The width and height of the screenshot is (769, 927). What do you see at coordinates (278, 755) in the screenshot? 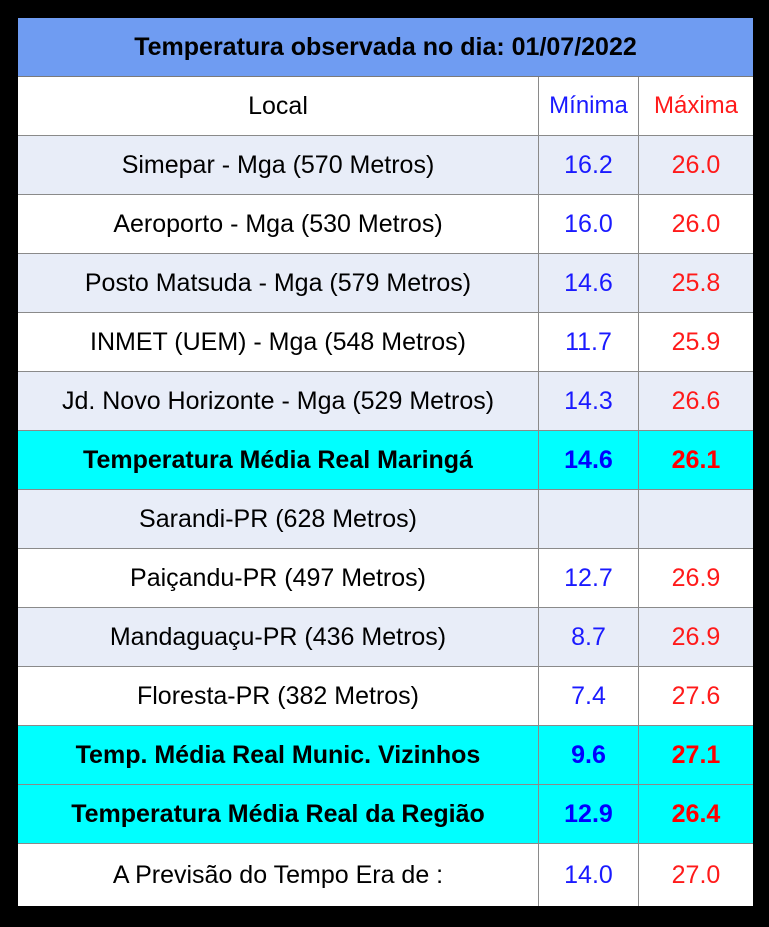
I see `row-local: Temp. Média Real Munic. Vizinhos` at bounding box center [278, 755].